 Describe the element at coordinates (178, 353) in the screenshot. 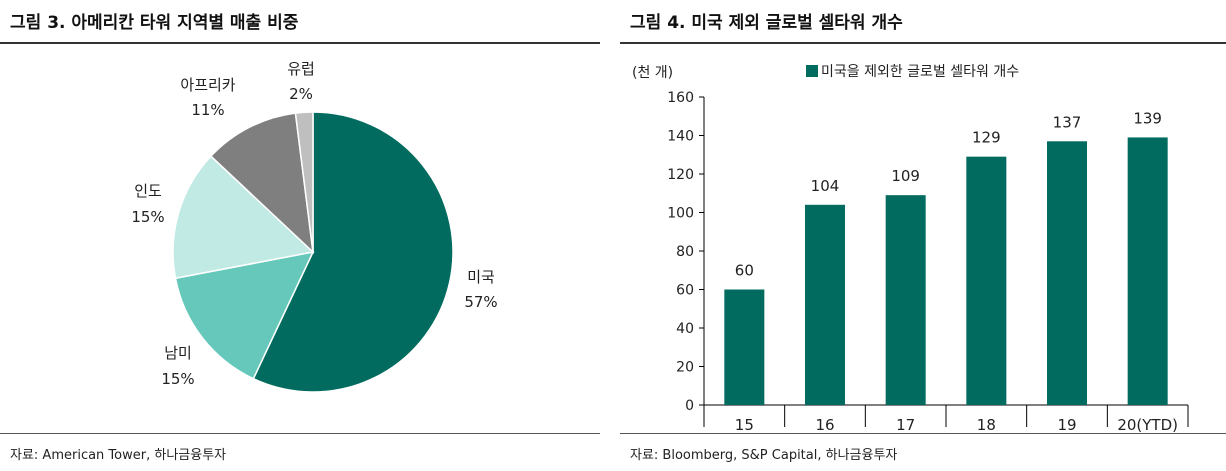

I see `slice-label: 남미` at that location.